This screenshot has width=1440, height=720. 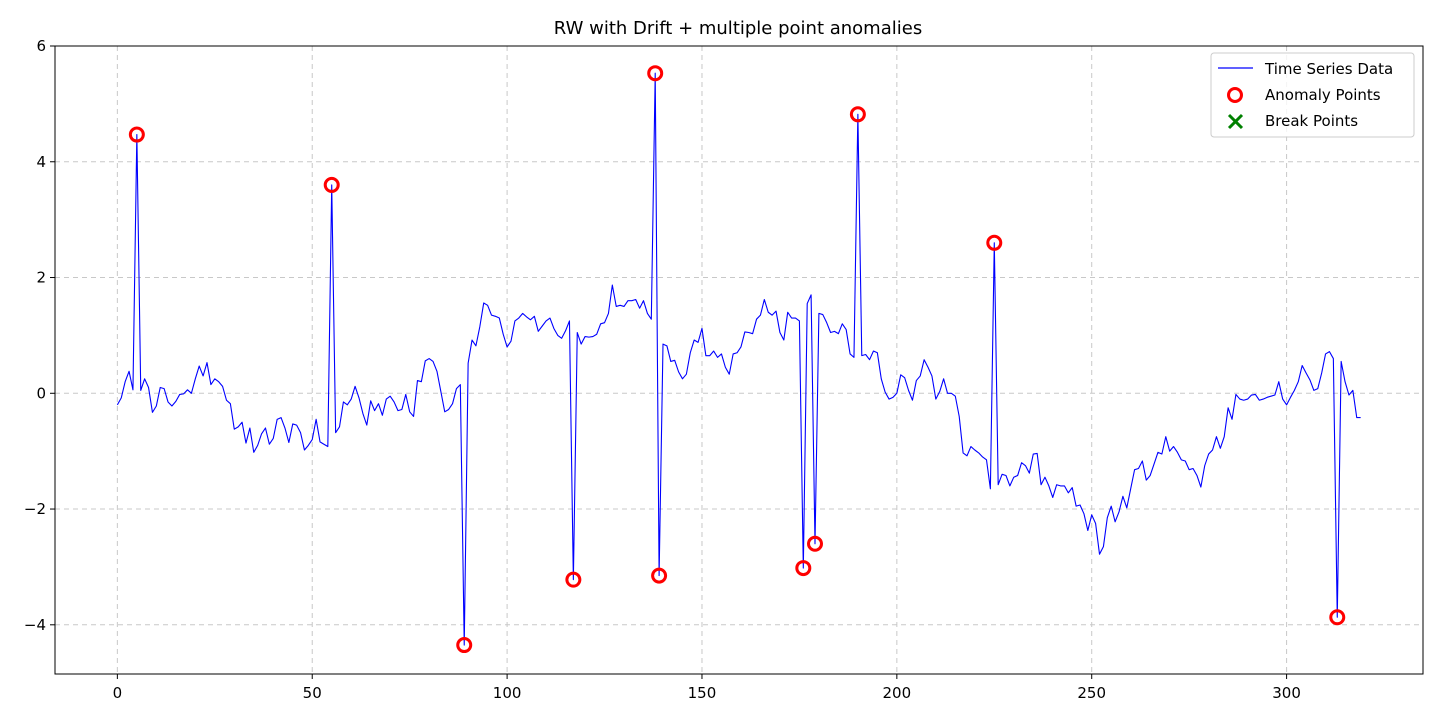 I want to click on x-tick-label: 200, so click(x=897, y=693).